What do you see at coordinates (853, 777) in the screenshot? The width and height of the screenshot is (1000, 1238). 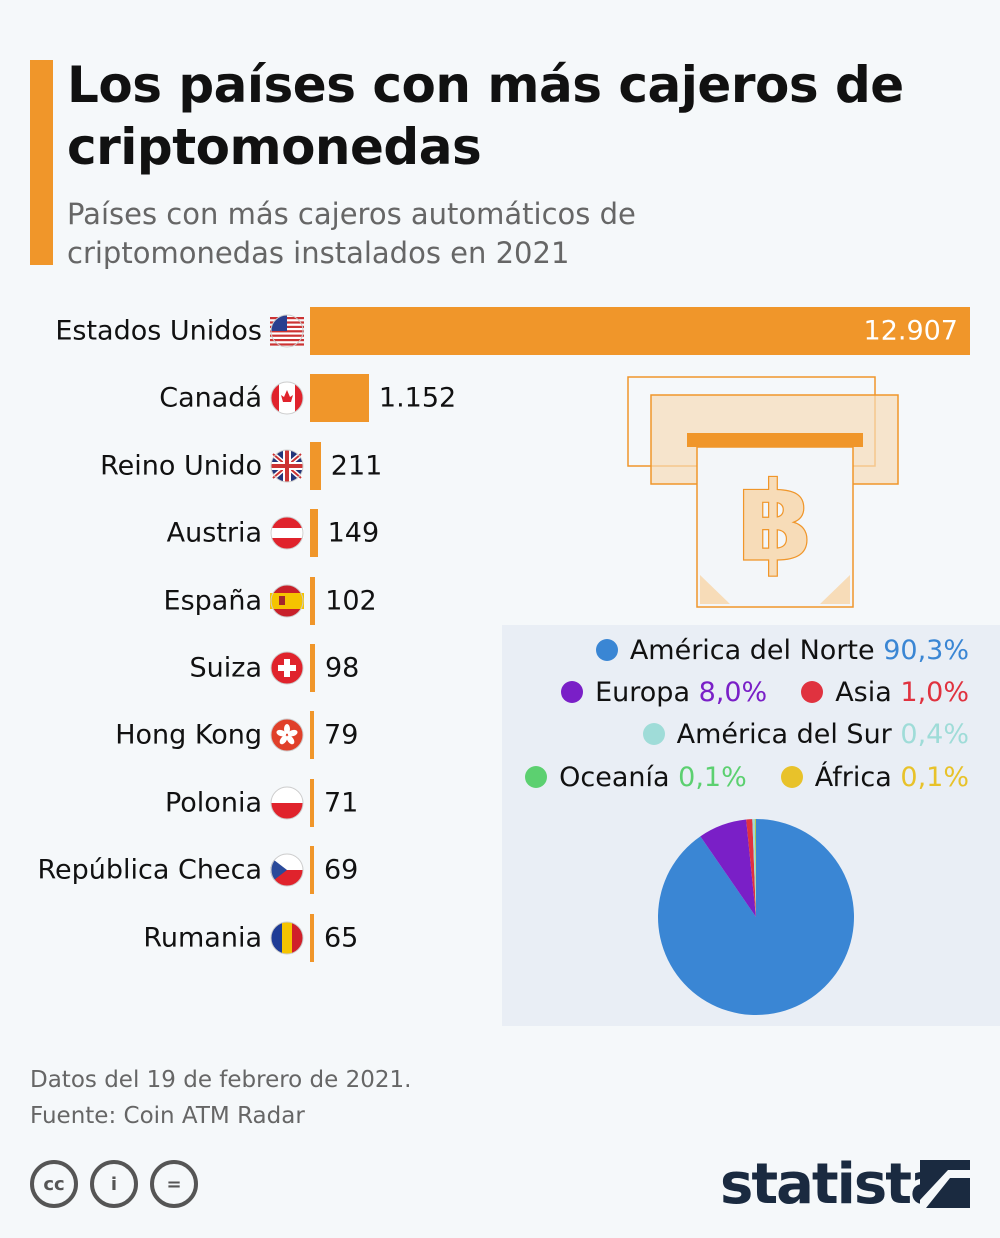 I see `legend-label: África` at bounding box center [853, 777].